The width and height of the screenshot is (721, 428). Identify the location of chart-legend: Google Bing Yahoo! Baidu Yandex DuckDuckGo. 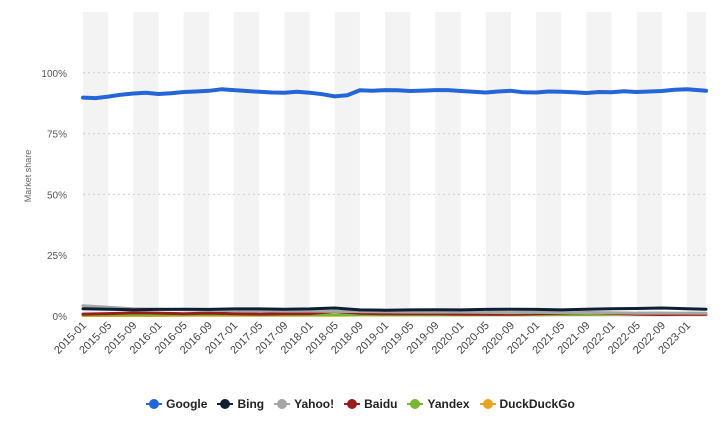
(360, 403).